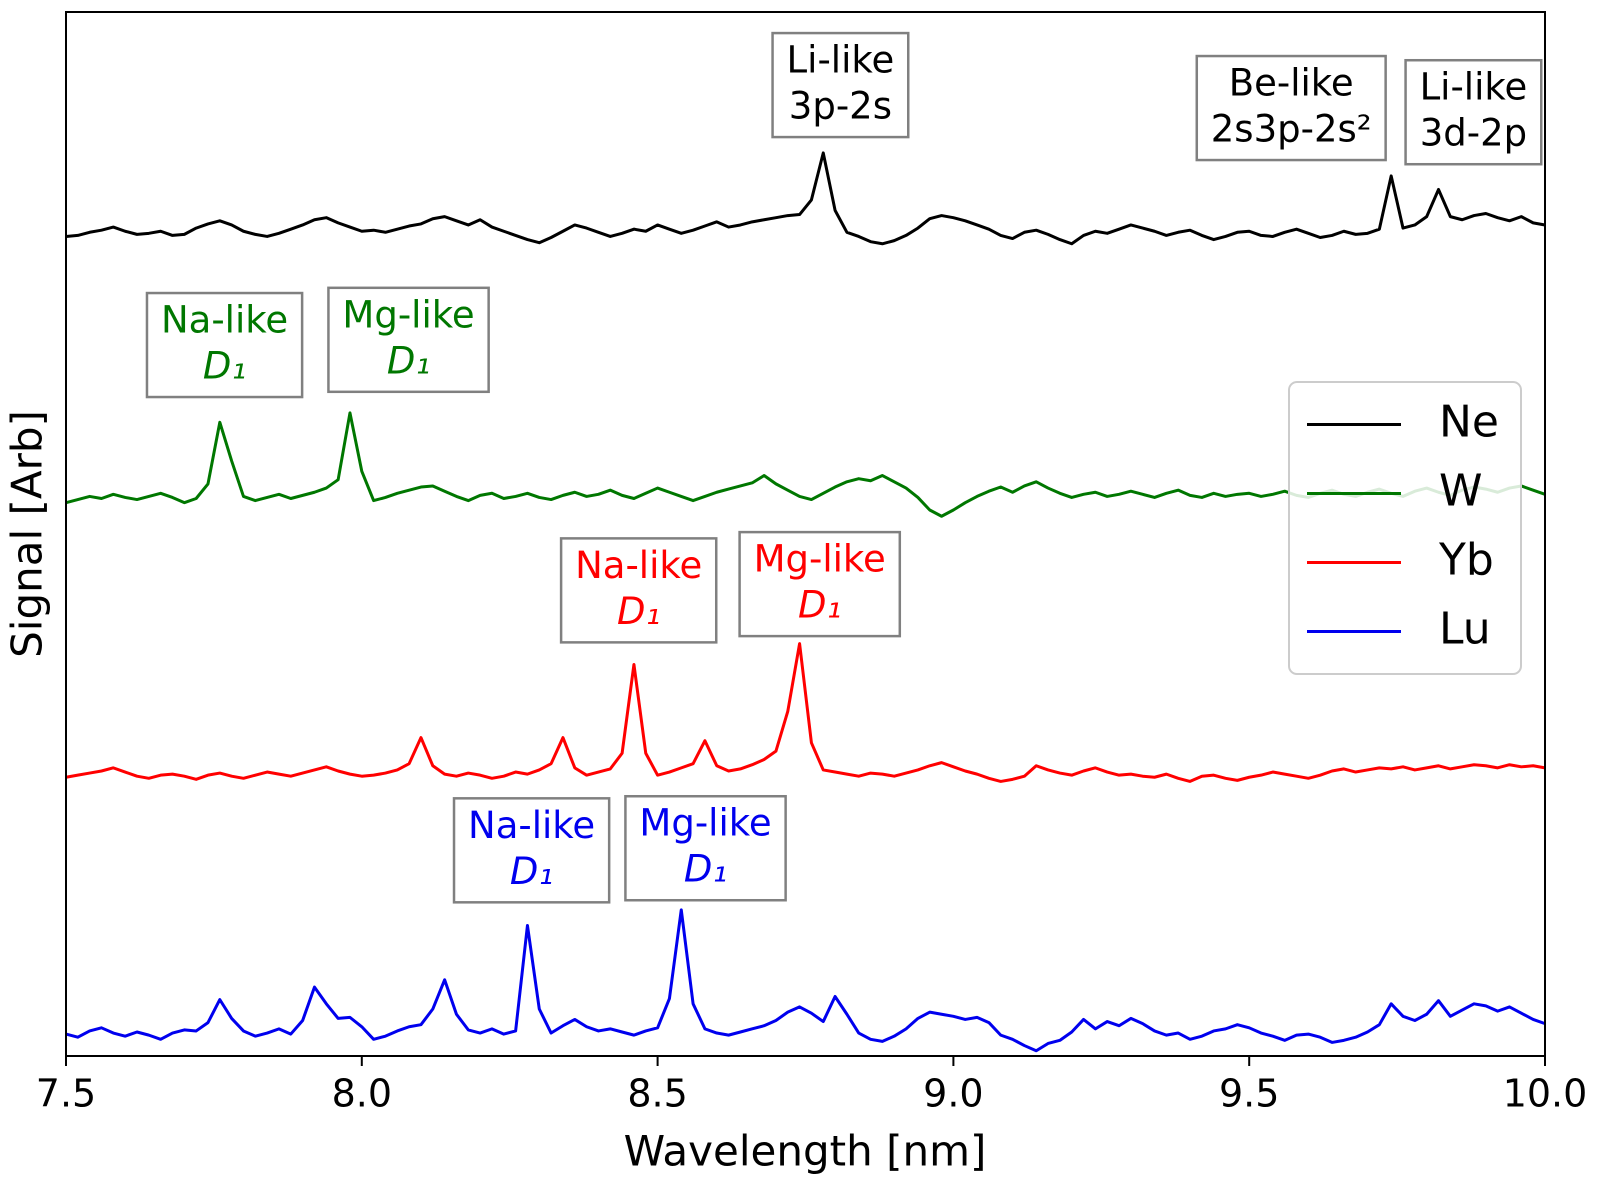  What do you see at coordinates (1466, 560) in the screenshot?
I see `legend-label: Yb` at bounding box center [1466, 560].